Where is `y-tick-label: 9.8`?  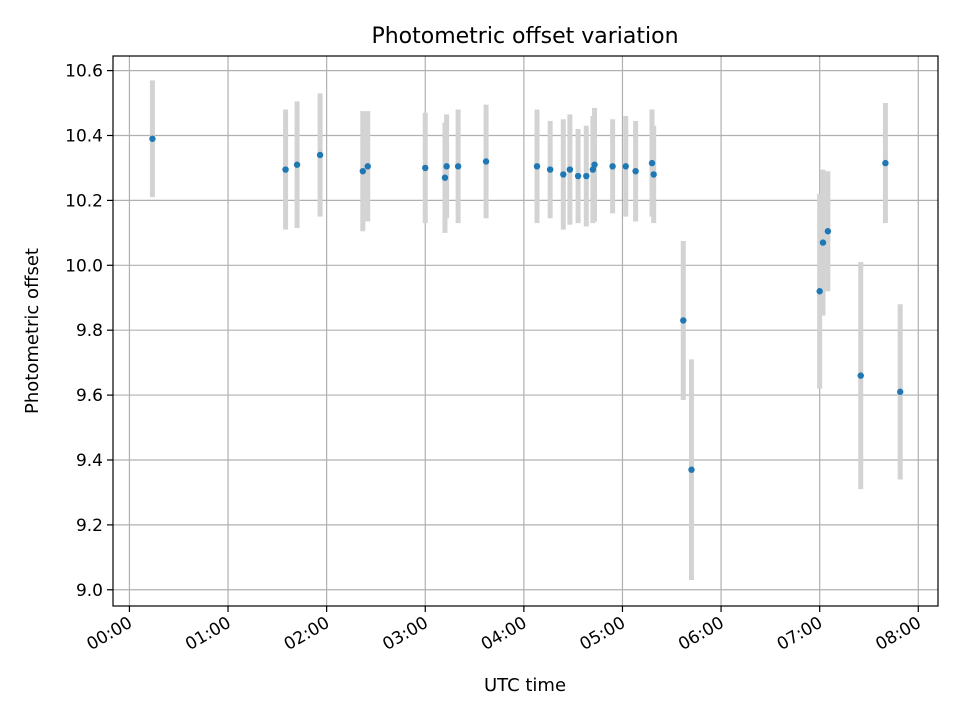
y-tick-label: 9.8 is located at coordinates (89, 331).